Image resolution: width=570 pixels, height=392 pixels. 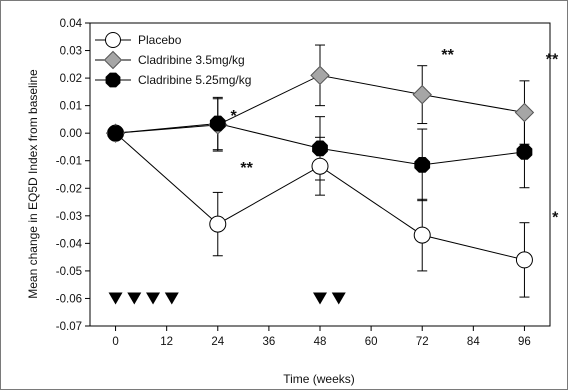 What do you see at coordinates (217, 342) in the screenshot?
I see `x-tick-label: 24` at bounding box center [217, 342].